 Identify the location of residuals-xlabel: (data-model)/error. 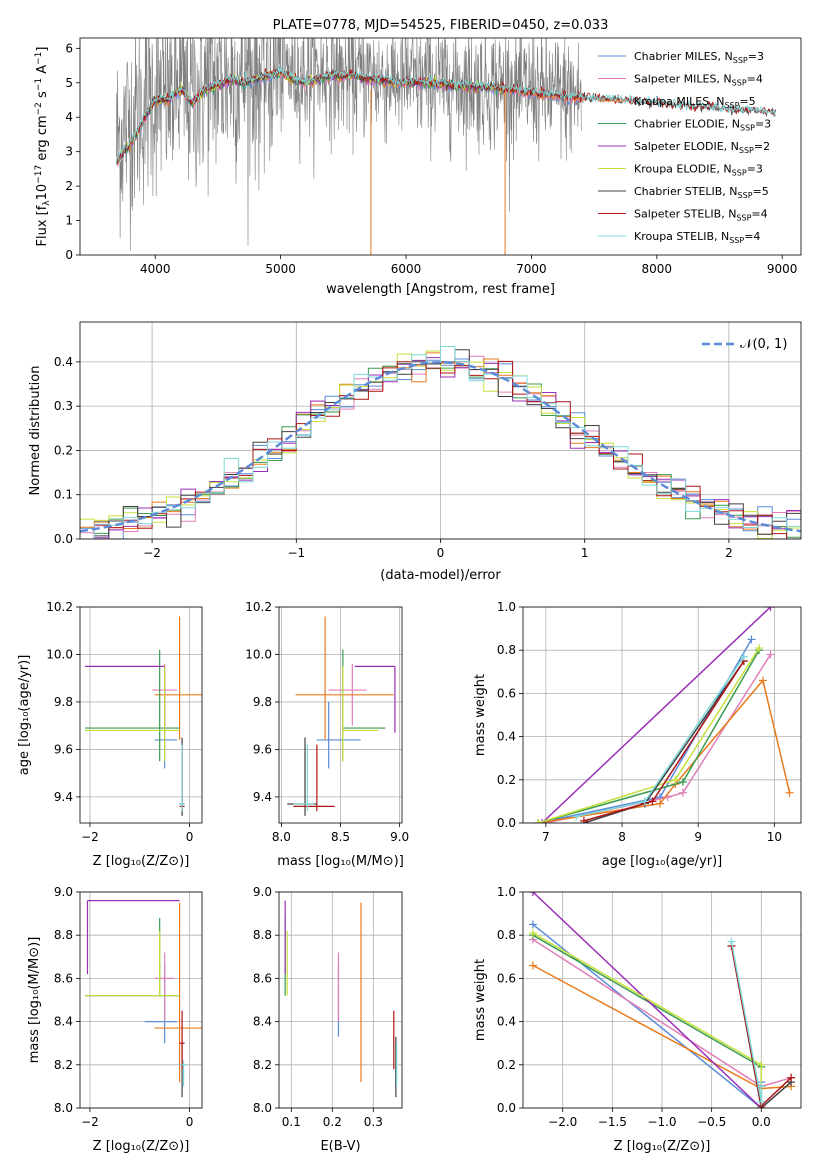
(440, 575).